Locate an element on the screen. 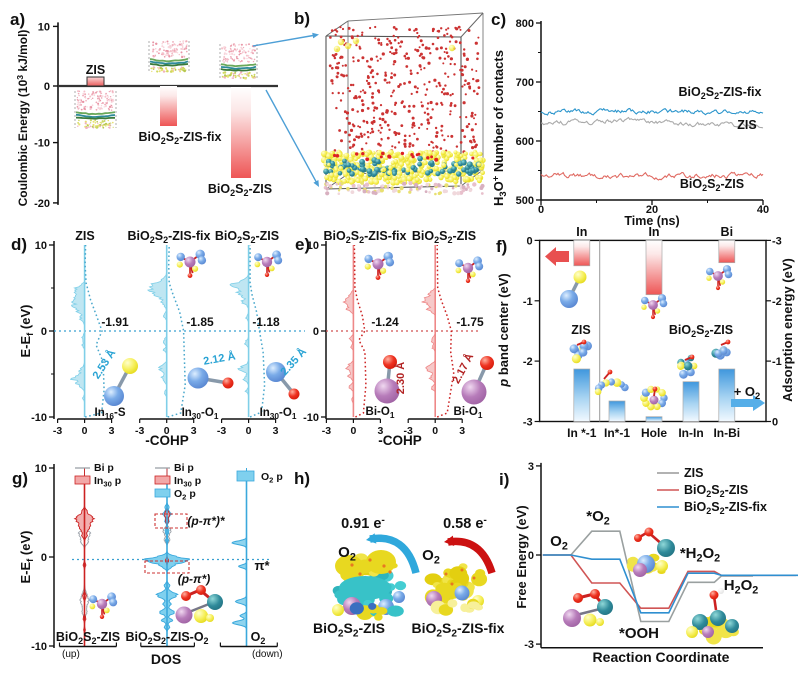  svg-text: 500 is located at coordinates (525, 201).